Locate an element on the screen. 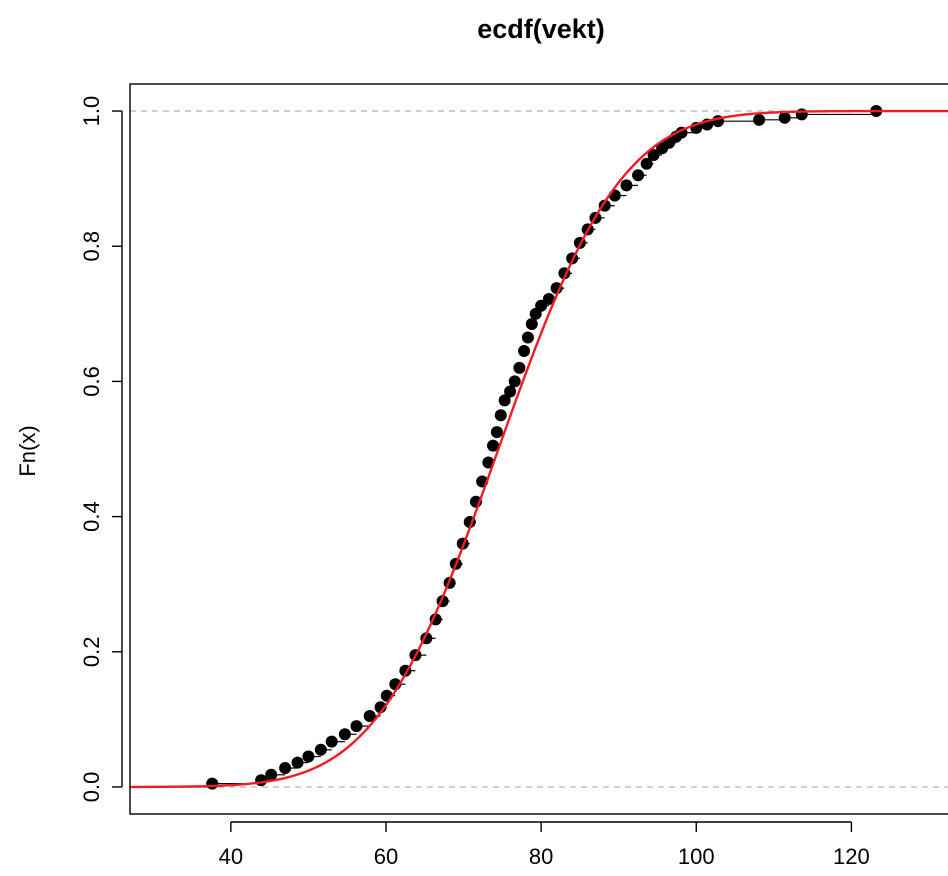  y-tick-label: 0.8 is located at coordinates (91, 246).